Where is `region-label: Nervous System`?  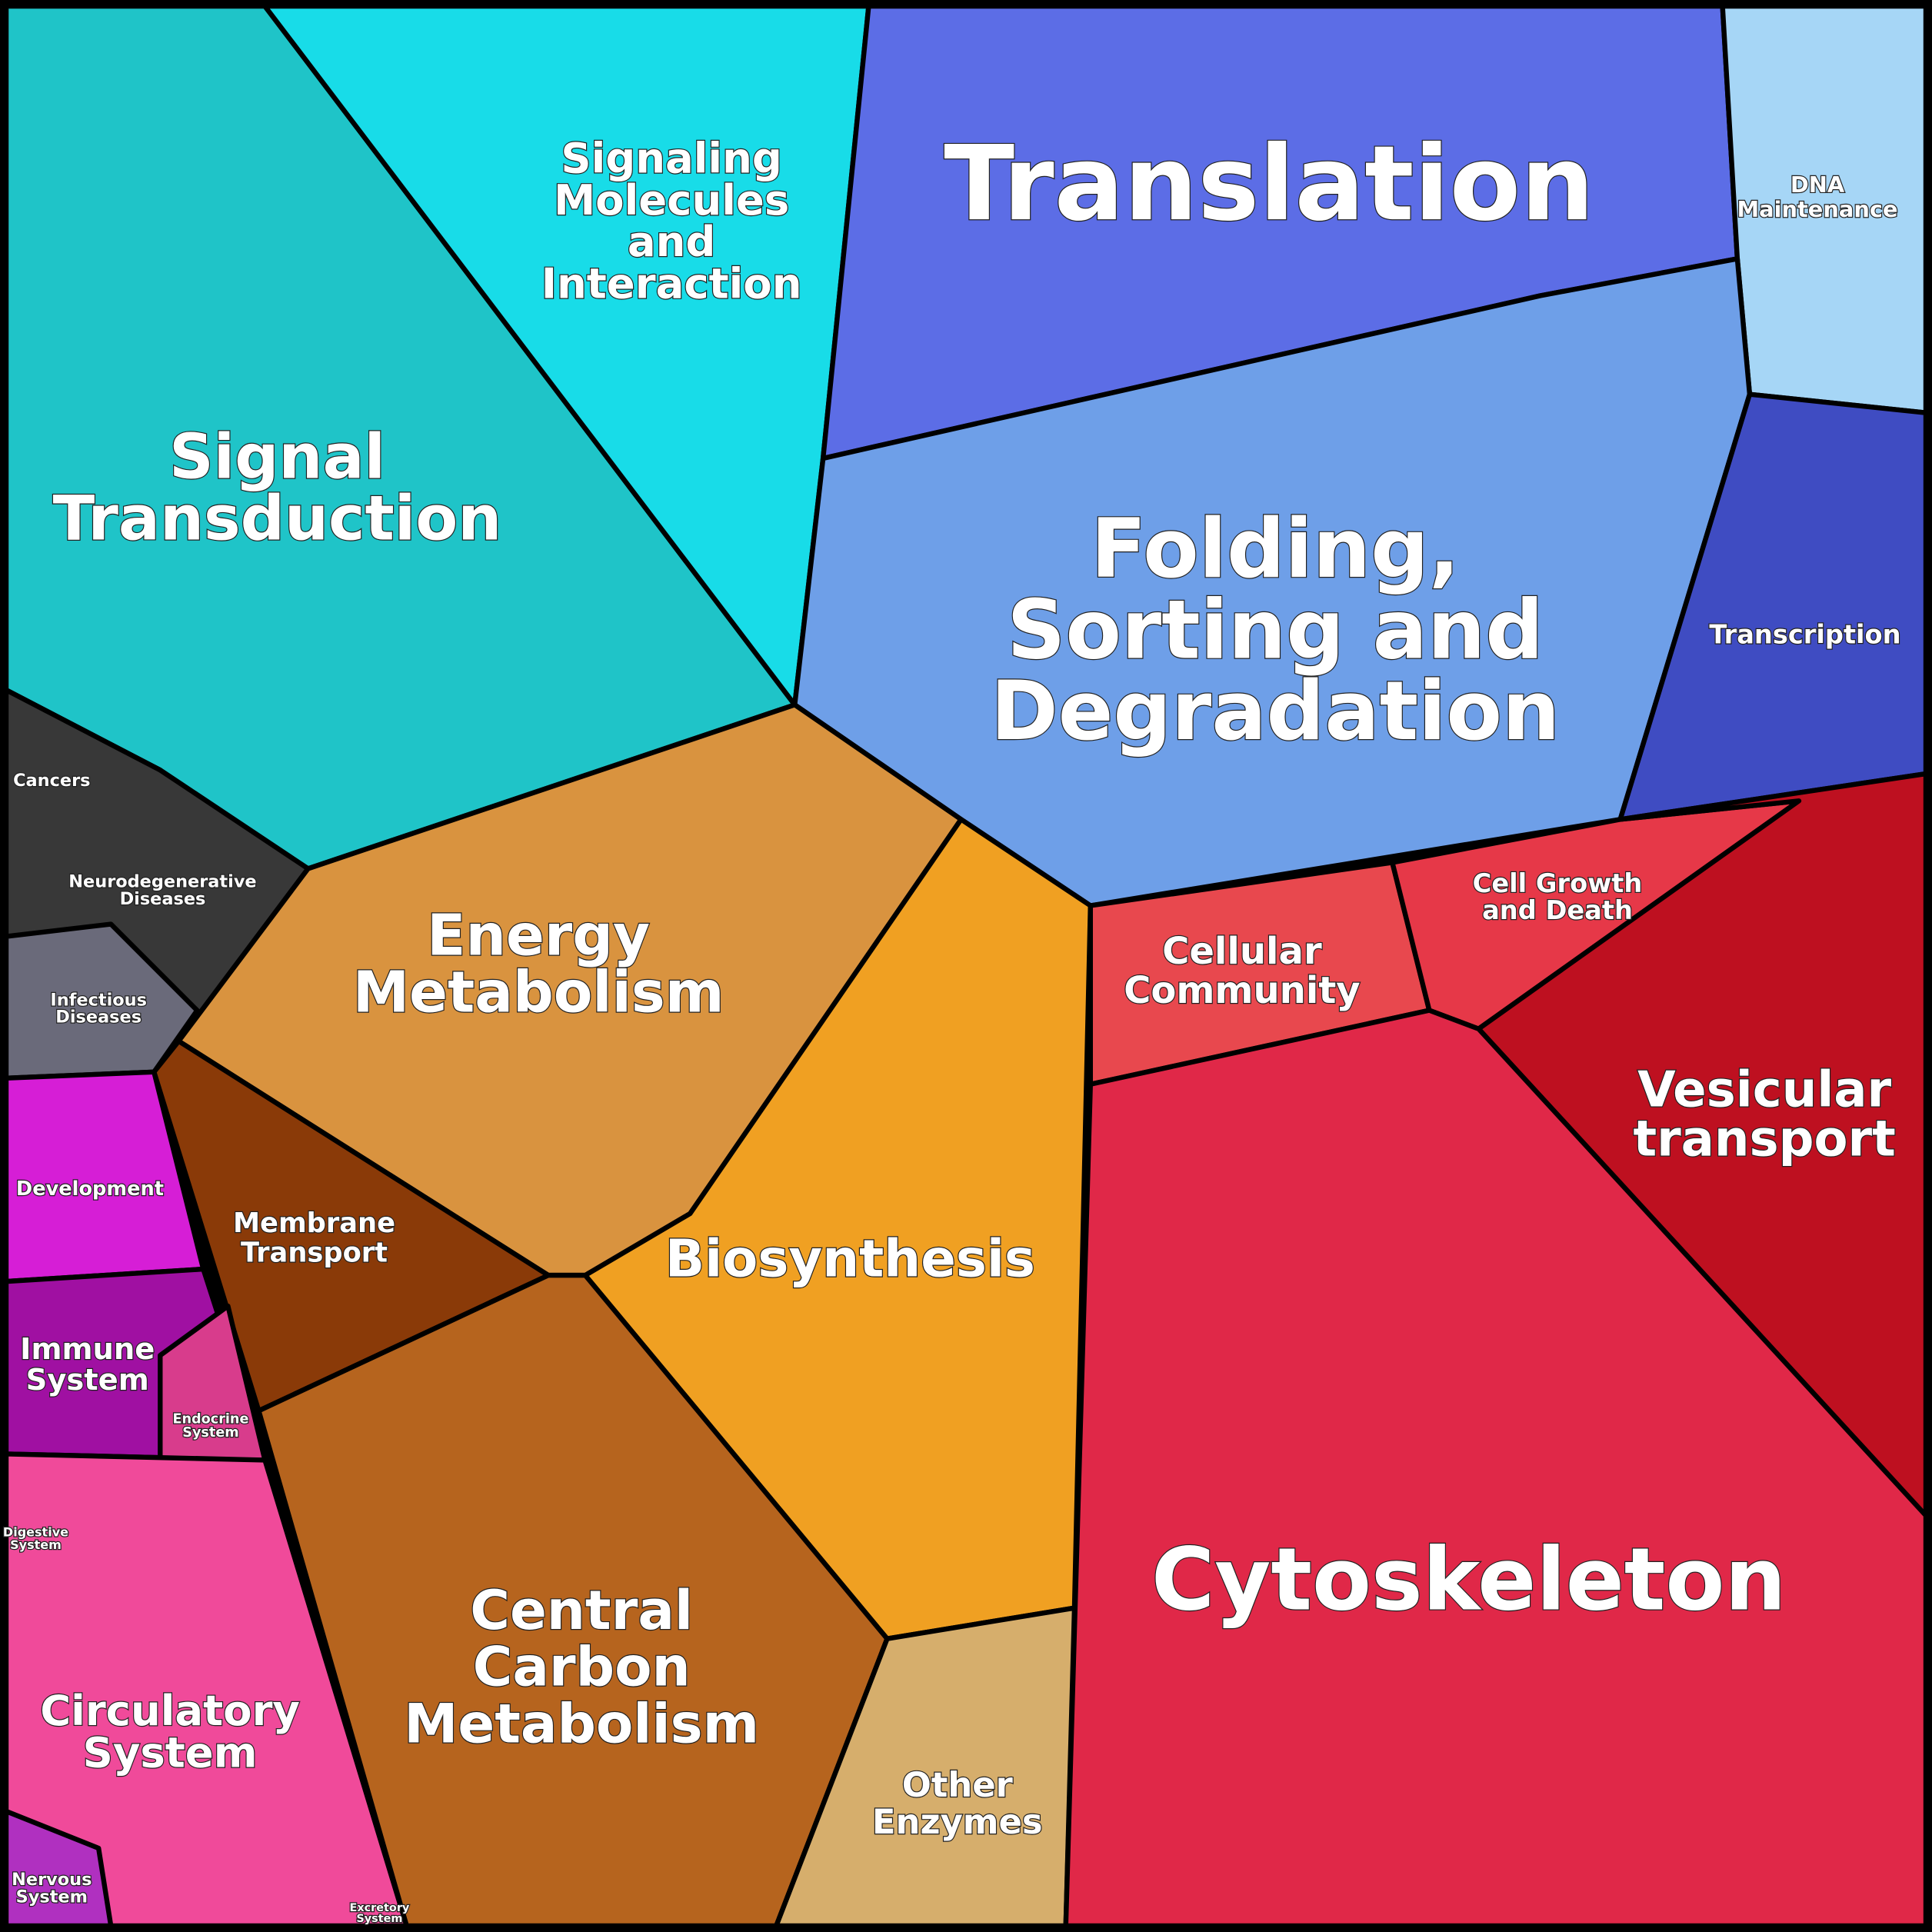
region-label: Nervous System is located at coordinates (52, 1888).